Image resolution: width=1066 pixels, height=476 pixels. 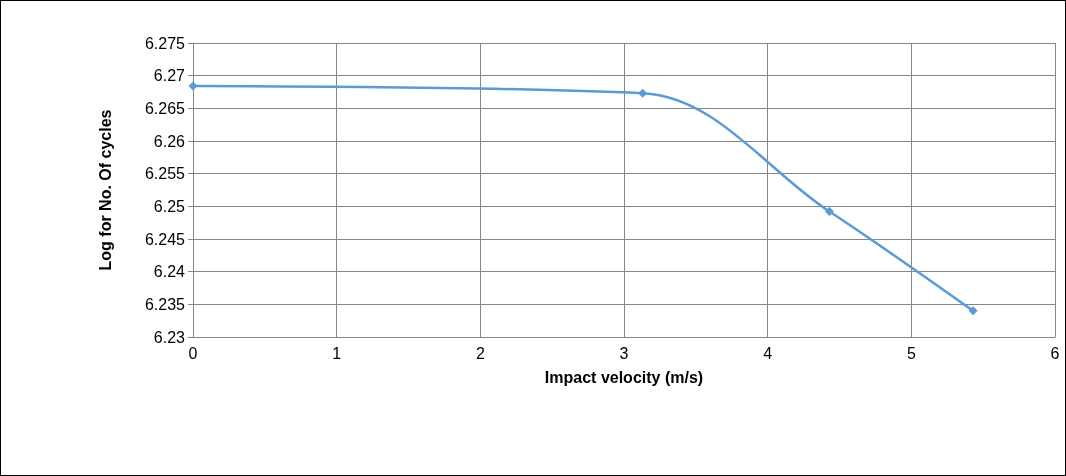 What do you see at coordinates (193, 353) in the screenshot?
I see `x-tick-label: 0` at bounding box center [193, 353].